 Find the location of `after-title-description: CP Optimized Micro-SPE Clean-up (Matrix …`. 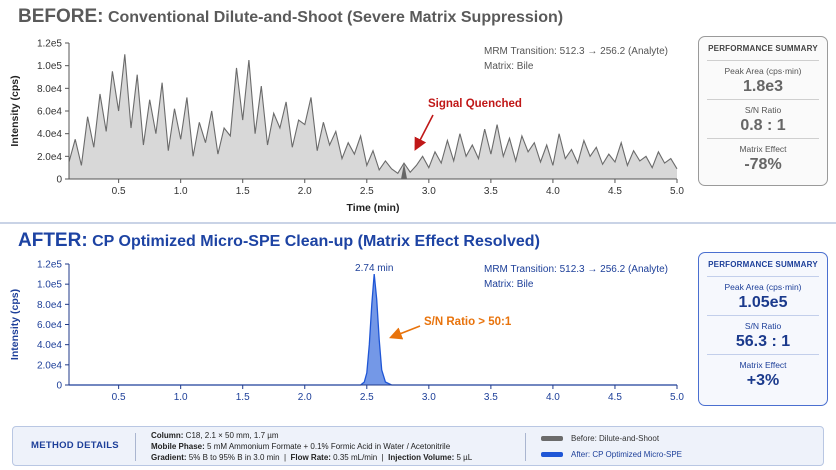

after-title-description: CP Optimized Micro-SPE Clean-up (Matrix … is located at coordinates (316, 241).